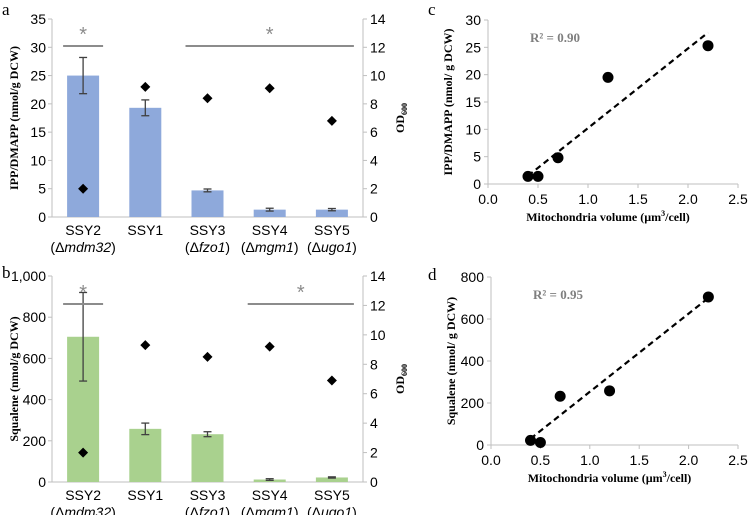 The image size is (750, 515). What do you see at coordinates (448, 102) in the screenshot?
I see `y-axis-title: IPP/DMAPP (nmol/ g DCW)` at bounding box center [448, 102].